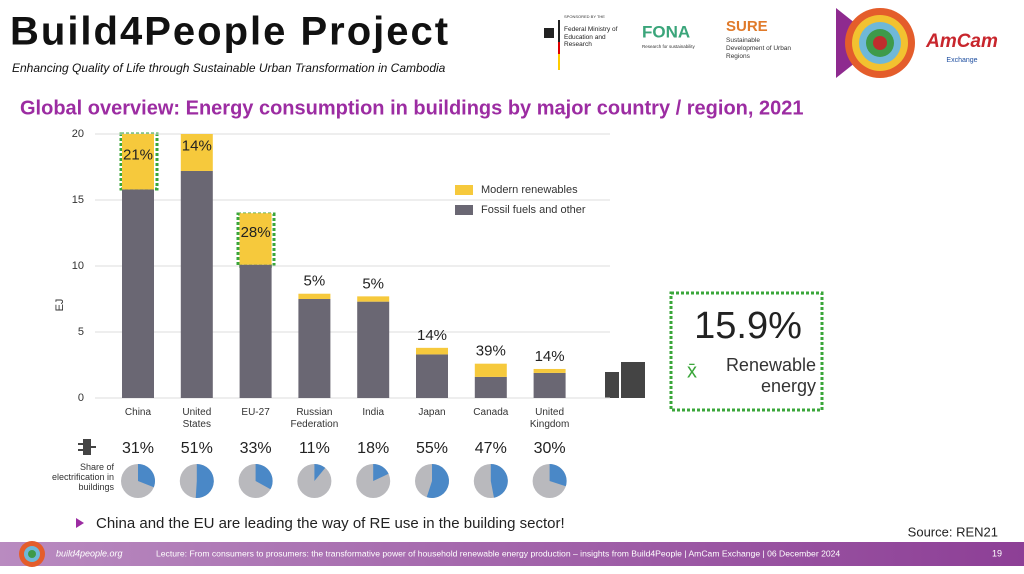  Describe the element at coordinates (432, 412) in the screenshot. I see `x-tick-label: Japan` at that location.